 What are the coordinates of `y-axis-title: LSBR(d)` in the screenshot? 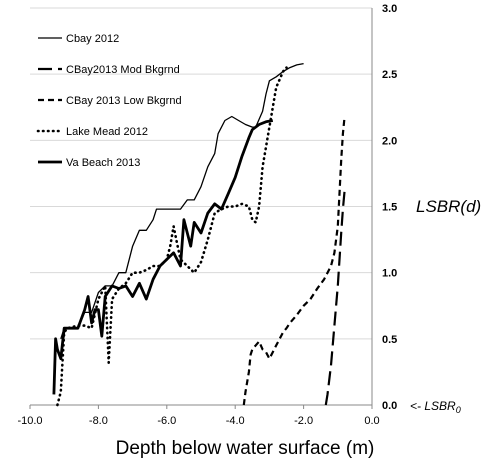 It's located at (448, 206).